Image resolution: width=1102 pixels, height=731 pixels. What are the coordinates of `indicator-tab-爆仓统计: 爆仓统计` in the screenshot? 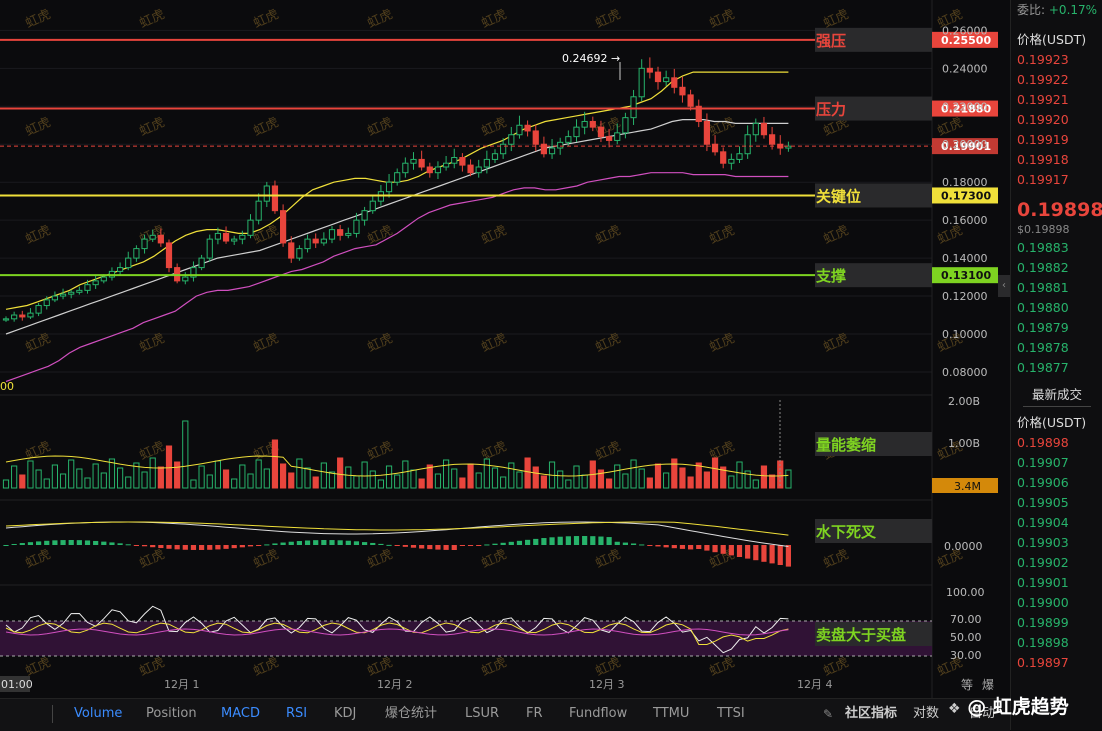 It's located at (411, 713).